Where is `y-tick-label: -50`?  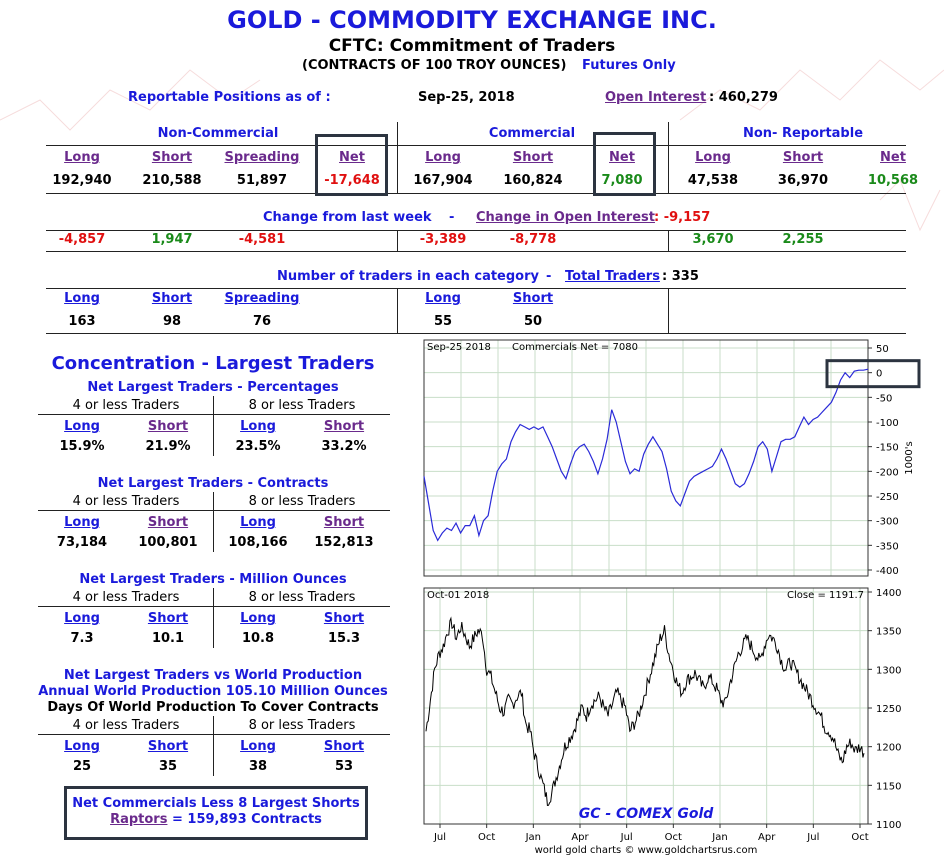
y-tick-label: -50 is located at coordinates (884, 398).